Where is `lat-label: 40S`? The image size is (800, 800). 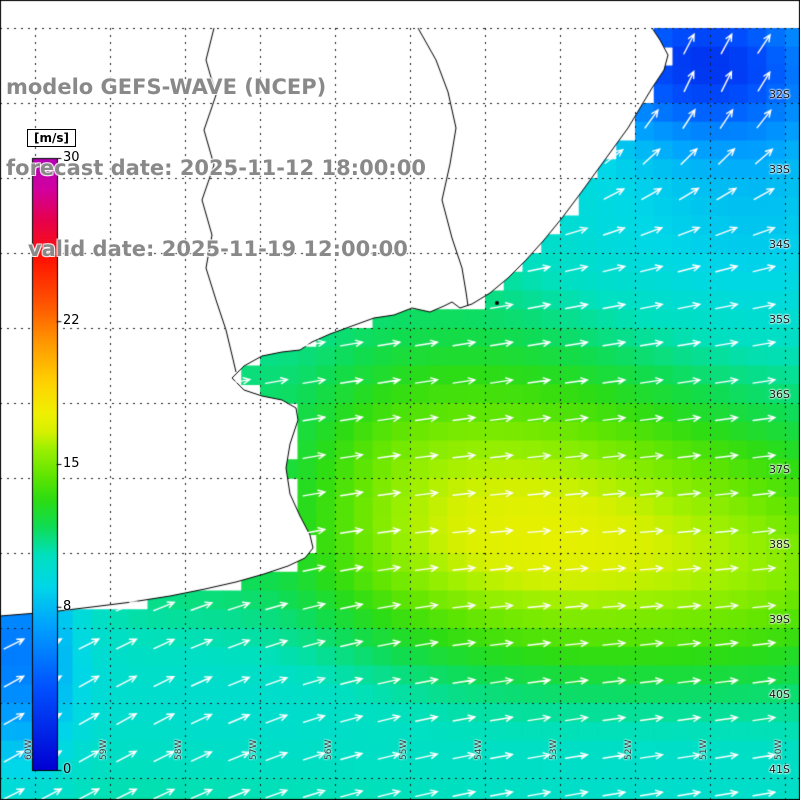
lat-label: 40S is located at coordinates (779, 694).